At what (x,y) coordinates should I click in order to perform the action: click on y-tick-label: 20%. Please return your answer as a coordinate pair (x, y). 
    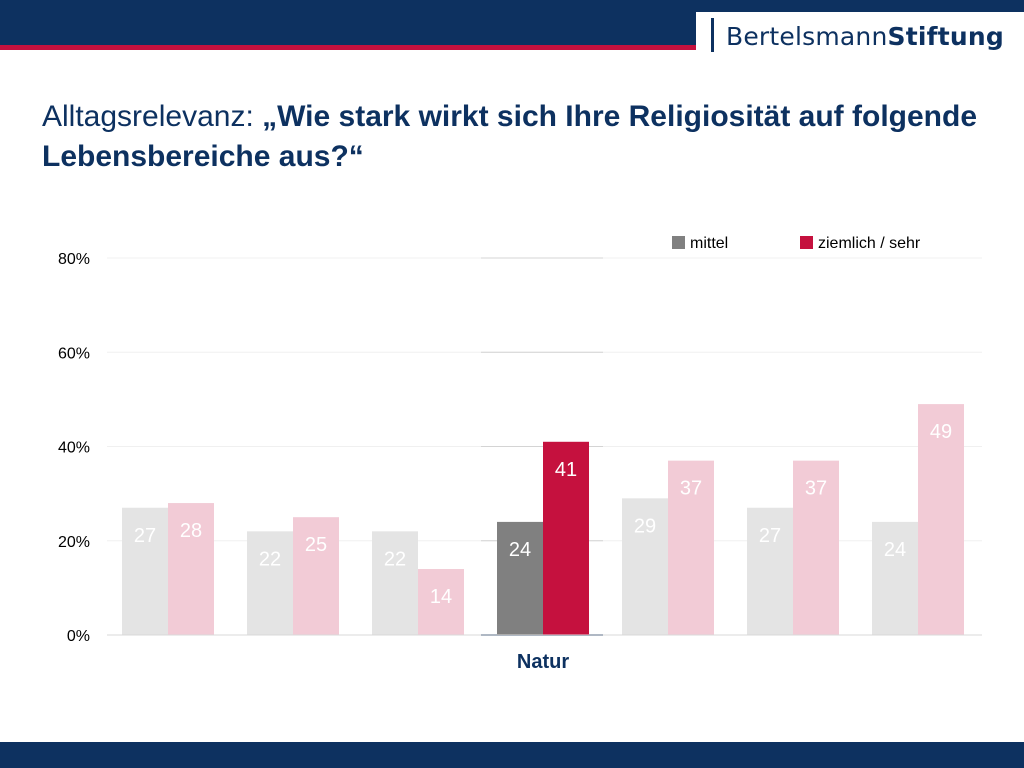
    Looking at the image, I should click on (74, 542).